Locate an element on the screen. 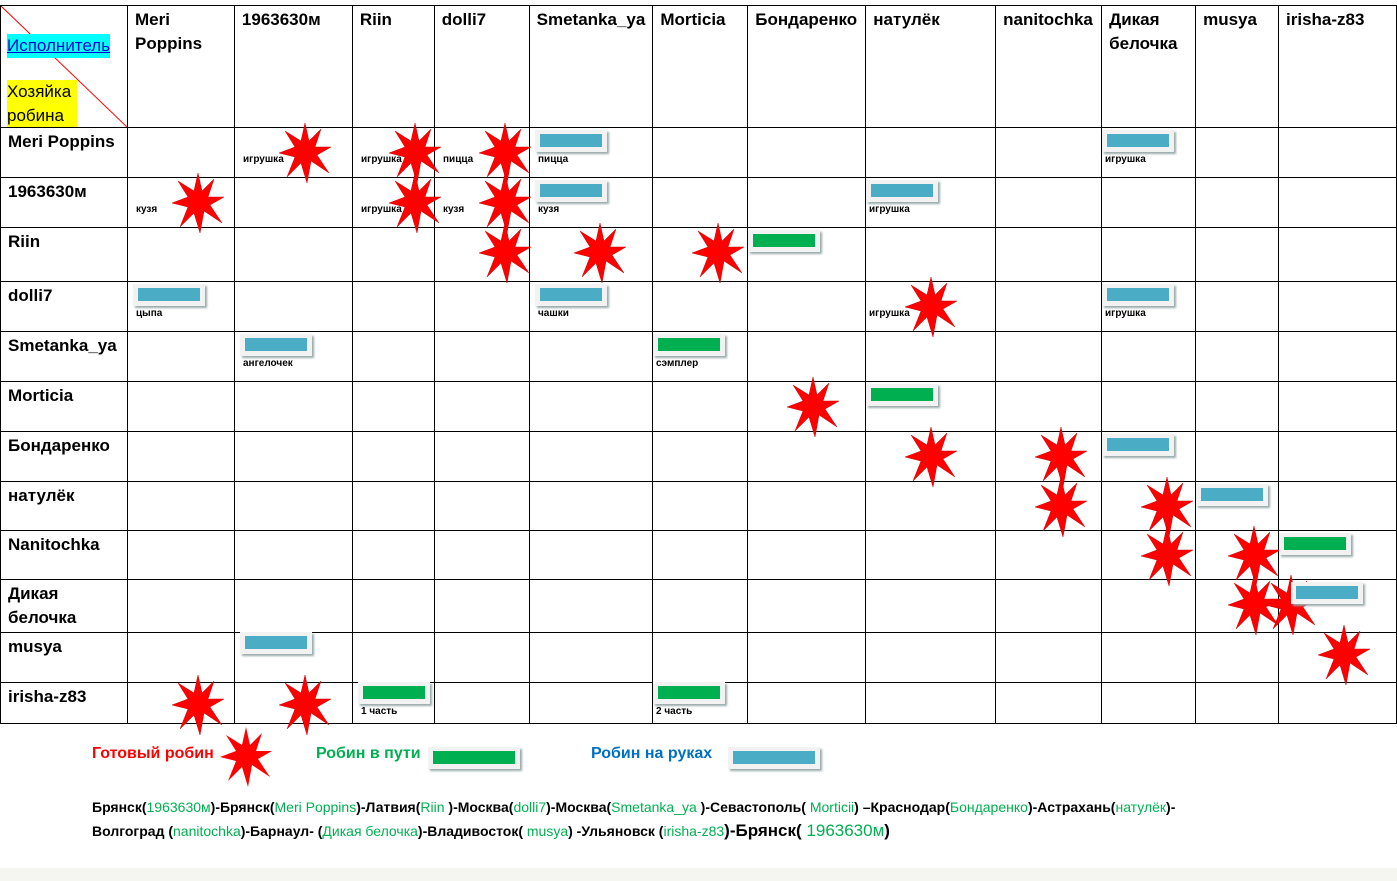  row-header: musya is located at coordinates (64, 657).